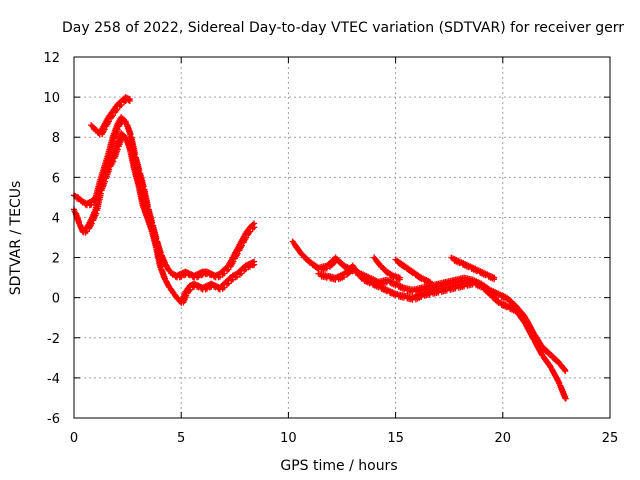  I want to click on x-tick-label: 10, so click(288, 438).